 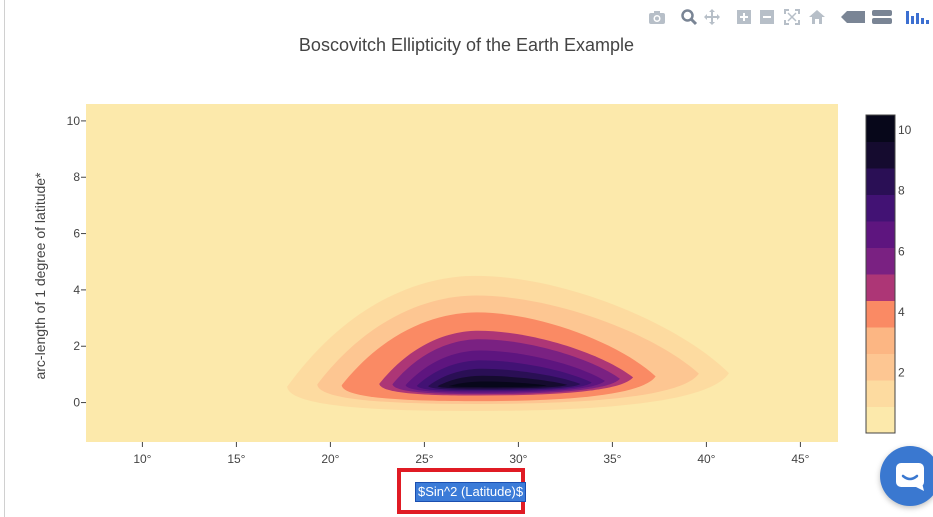 What do you see at coordinates (917, 18) in the screenshot?
I see `plotly-logo-icon` at bounding box center [917, 18].